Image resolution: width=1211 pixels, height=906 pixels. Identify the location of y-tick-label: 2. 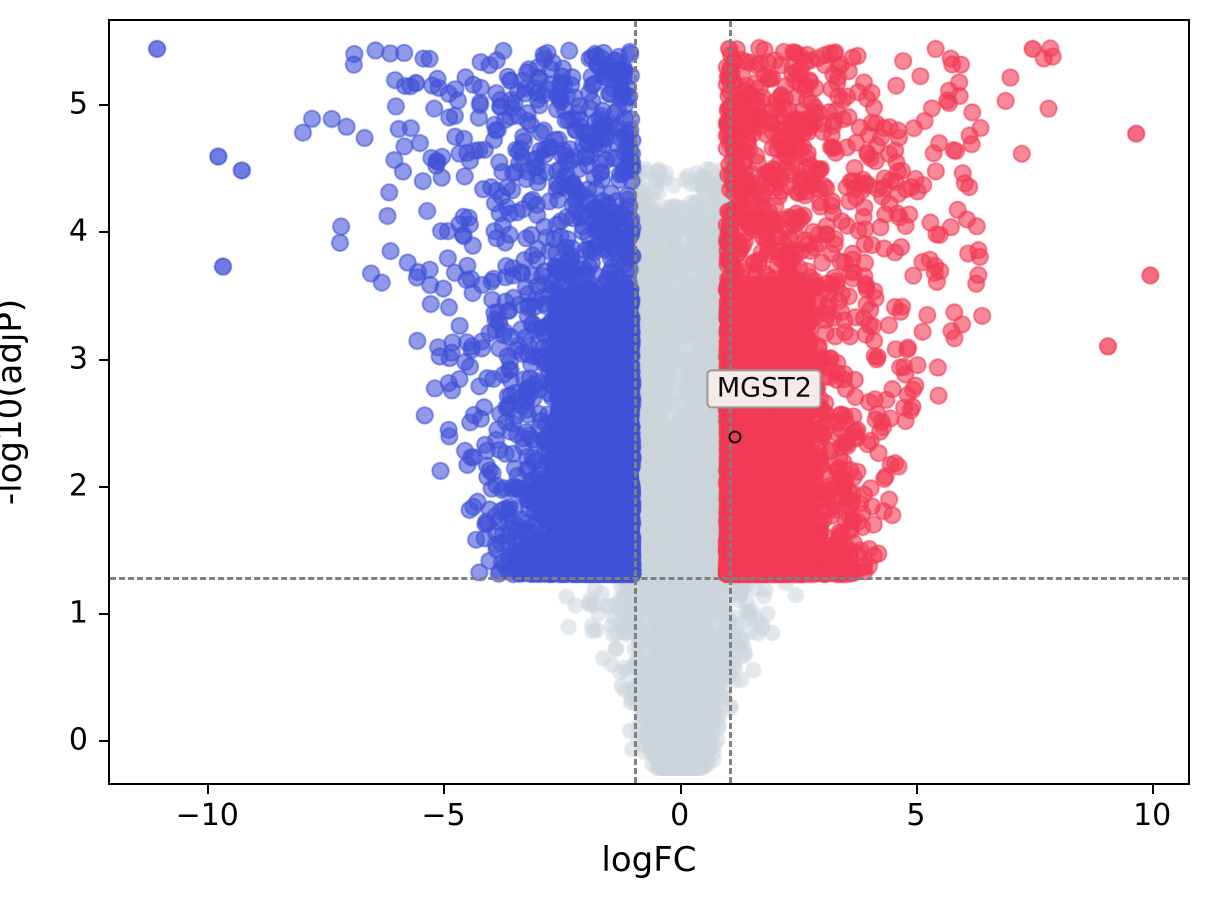
(78, 486).